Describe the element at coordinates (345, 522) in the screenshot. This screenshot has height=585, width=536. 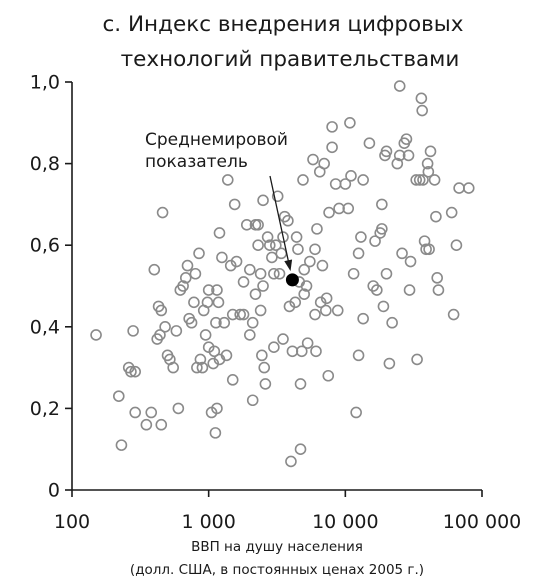
I see `x-tick-label: 10 000` at that location.